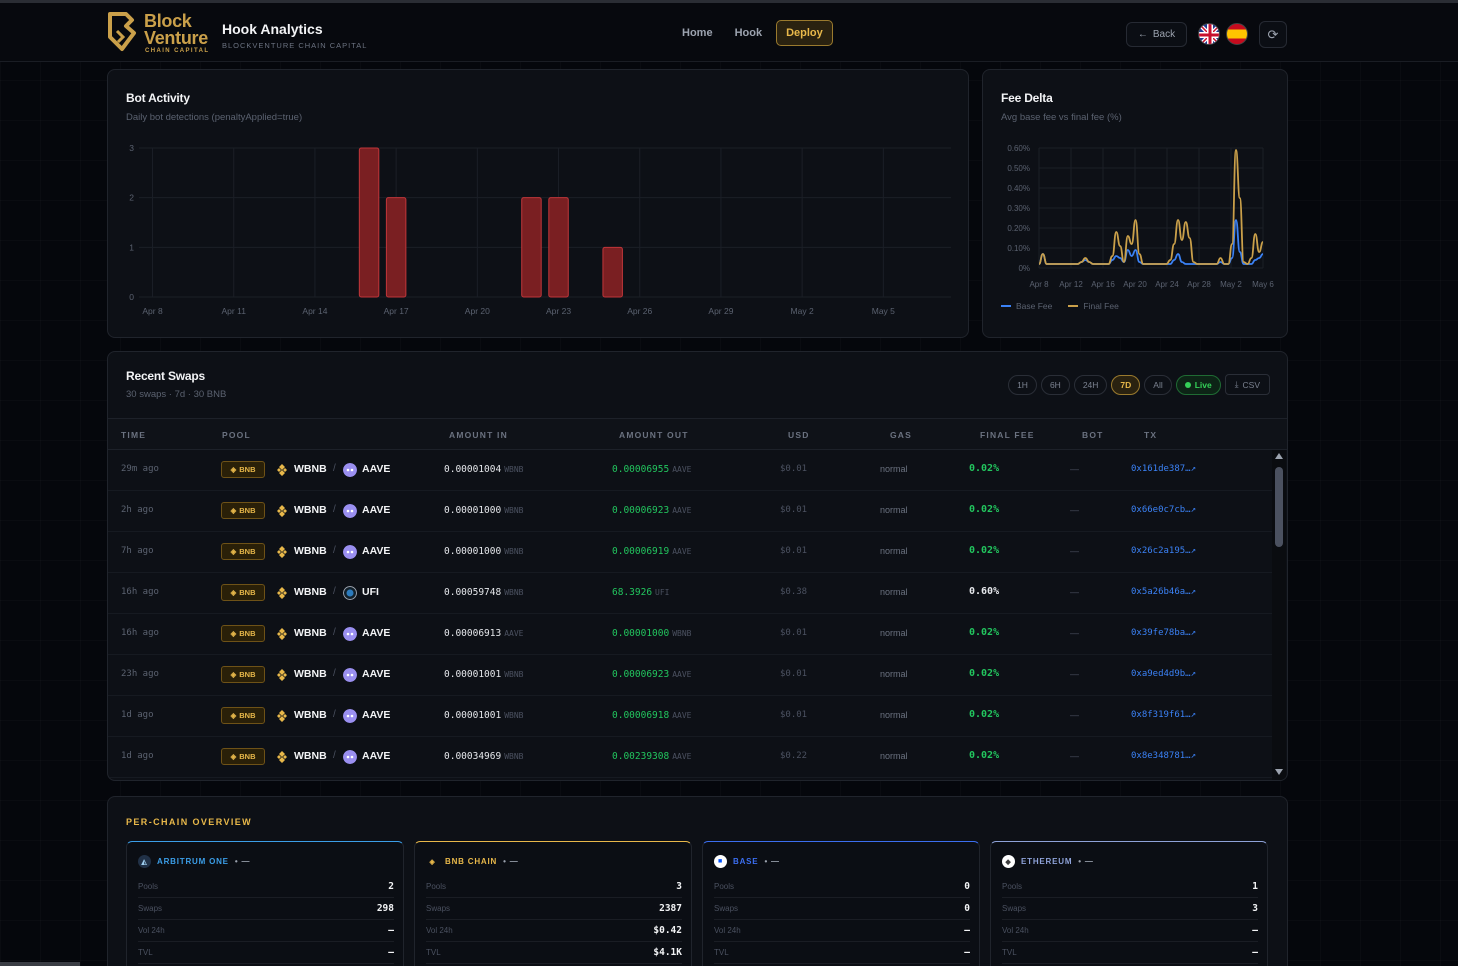  What do you see at coordinates (1237, 34) in the screenshot?
I see `spain-flag-icon` at bounding box center [1237, 34].